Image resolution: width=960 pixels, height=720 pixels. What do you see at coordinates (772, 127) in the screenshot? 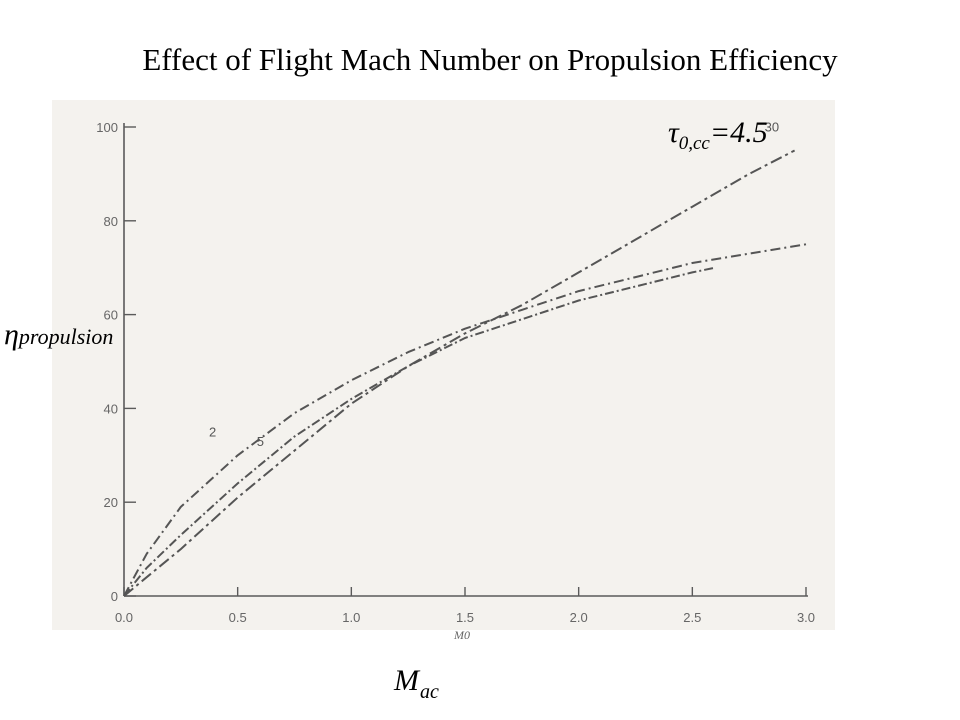
I see `series-label-30: 30` at bounding box center [772, 127].